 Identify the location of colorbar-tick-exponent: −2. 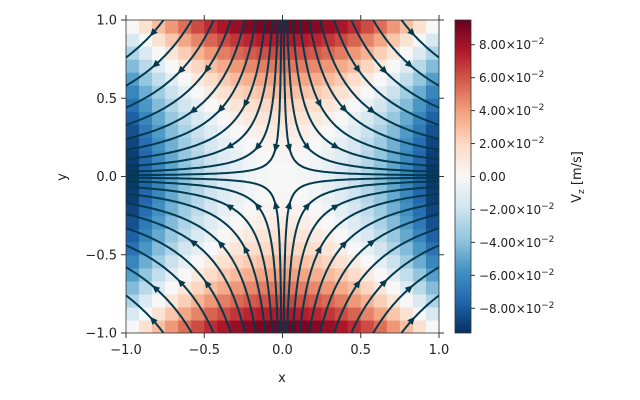
(537, 141).